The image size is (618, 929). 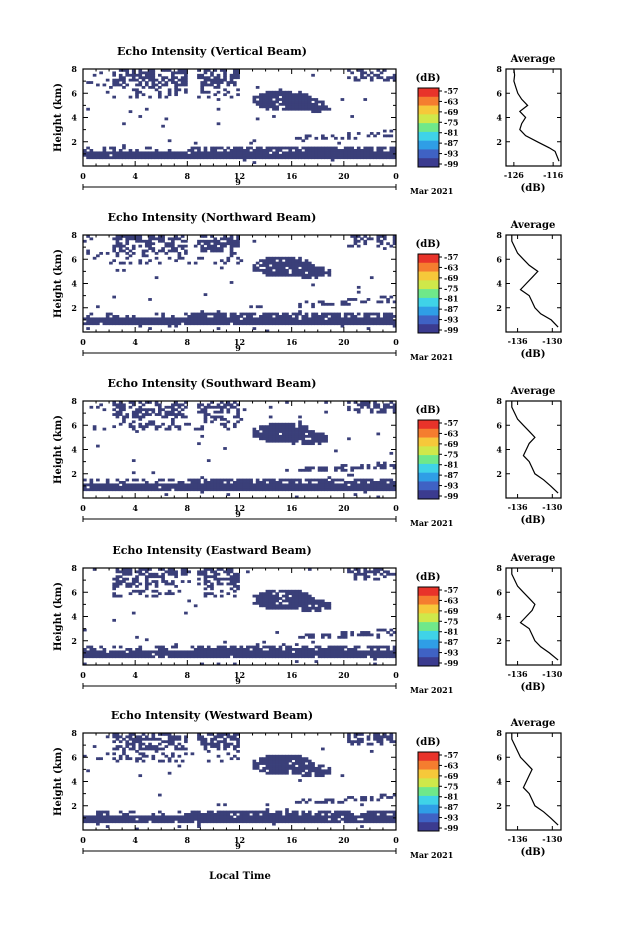 What do you see at coordinates (451, 600) in the screenshot?
I see `colorbar-tick-label: -63` at bounding box center [451, 600].